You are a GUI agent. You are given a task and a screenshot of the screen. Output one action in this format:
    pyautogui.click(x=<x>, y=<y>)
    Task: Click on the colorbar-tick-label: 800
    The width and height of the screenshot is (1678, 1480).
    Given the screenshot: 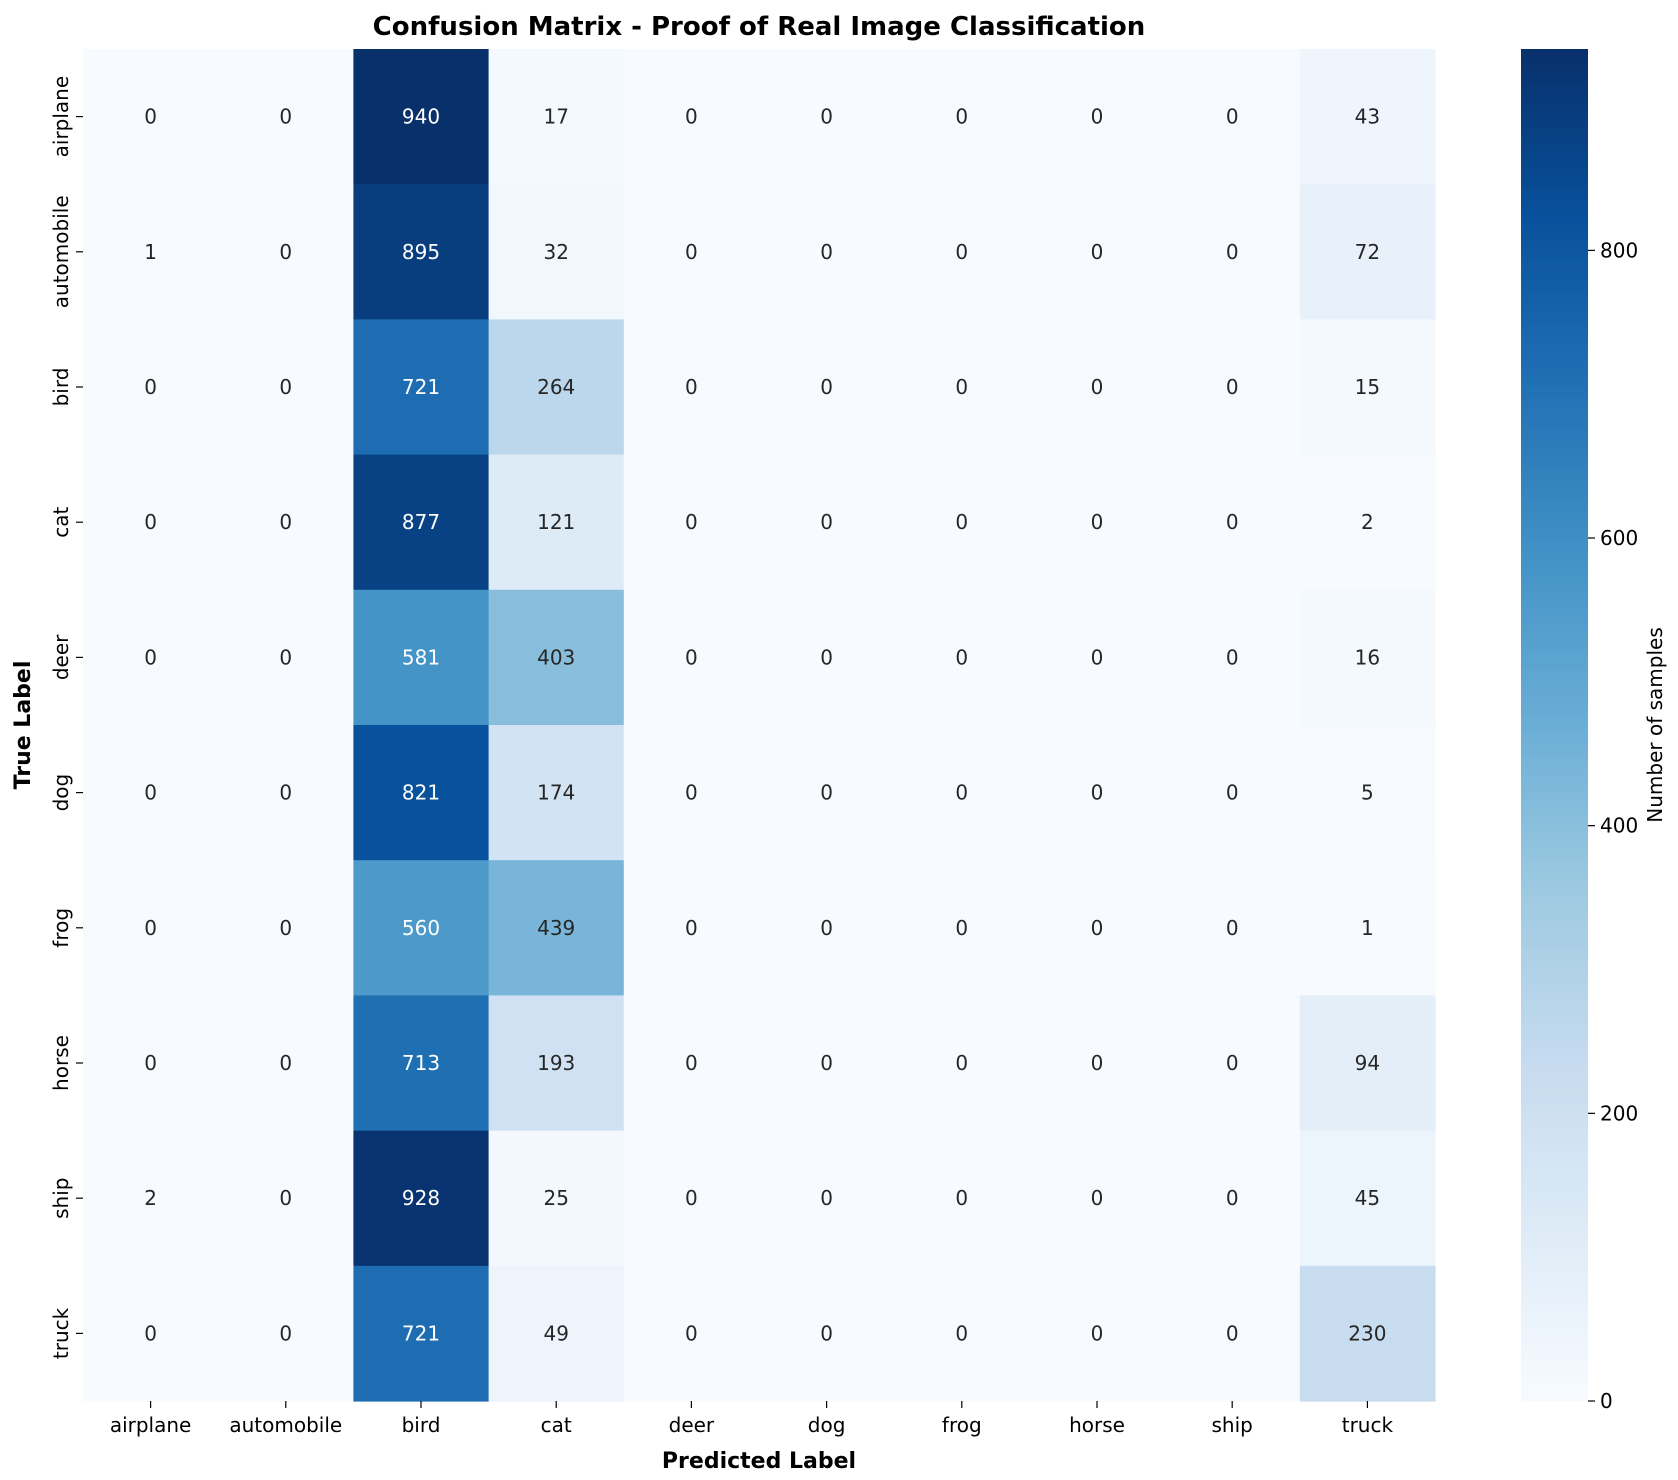 What is the action you would take?
    pyautogui.click(x=1619, y=250)
    